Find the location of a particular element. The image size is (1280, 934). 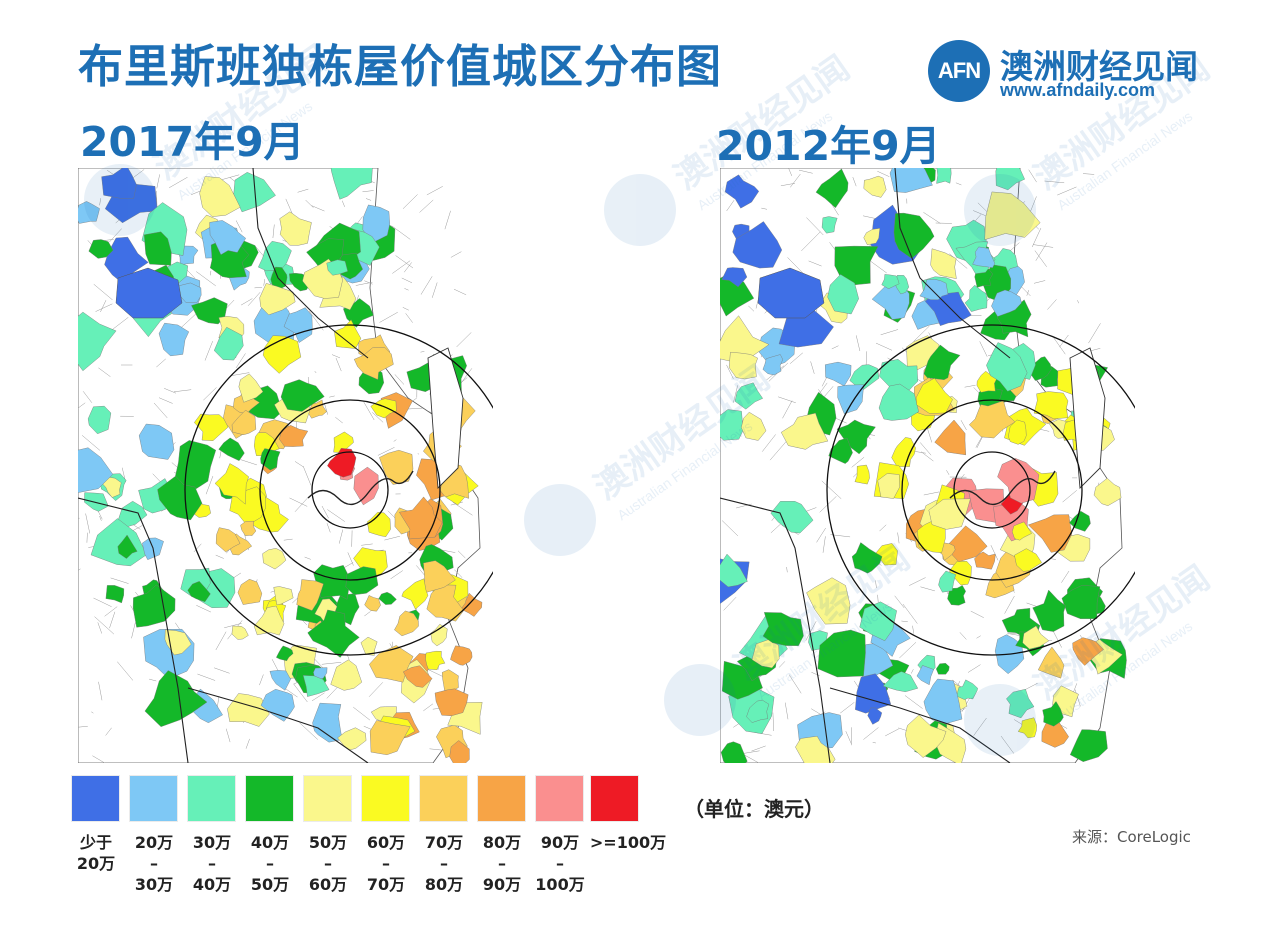

legend-label: 50万 – 60万 is located at coordinates (328, 863).